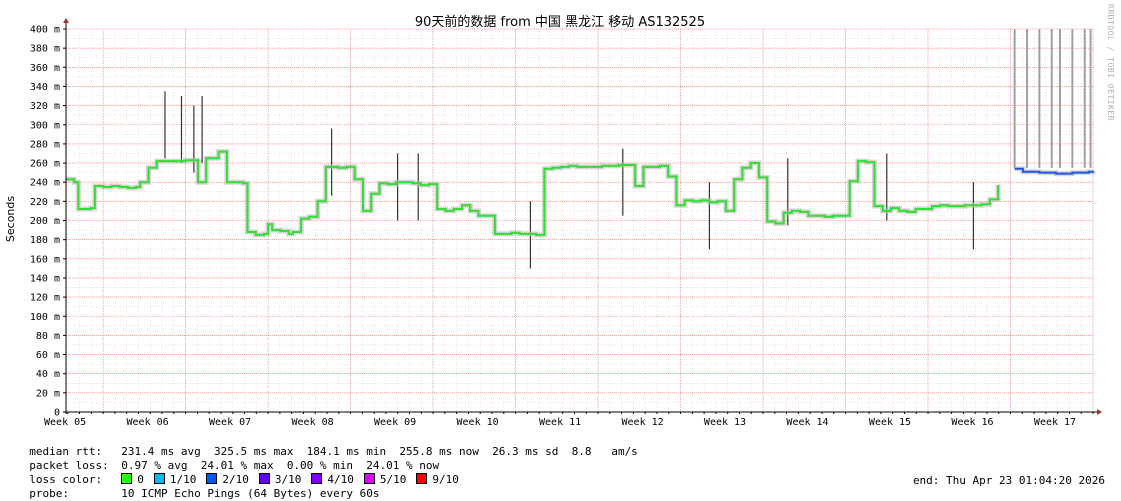 The width and height of the screenshot is (1121, 501). Describe the element at coordinates (45, 87) in the screenshot. I see `y-tick-label: 340 m` at that location.